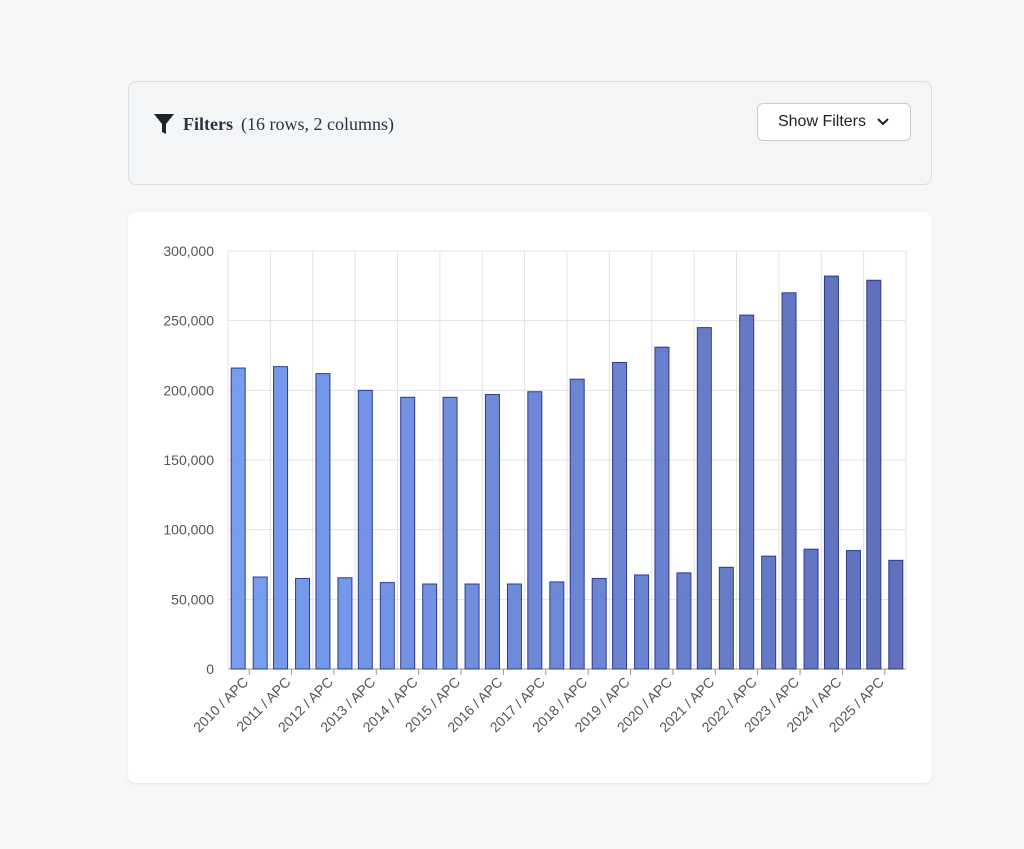 The width and height of the screenshot is (1024, 849). What do you see at coordinates (883, 122) in the screenshot?
I see `chevron` at bounding box center [883, 122].